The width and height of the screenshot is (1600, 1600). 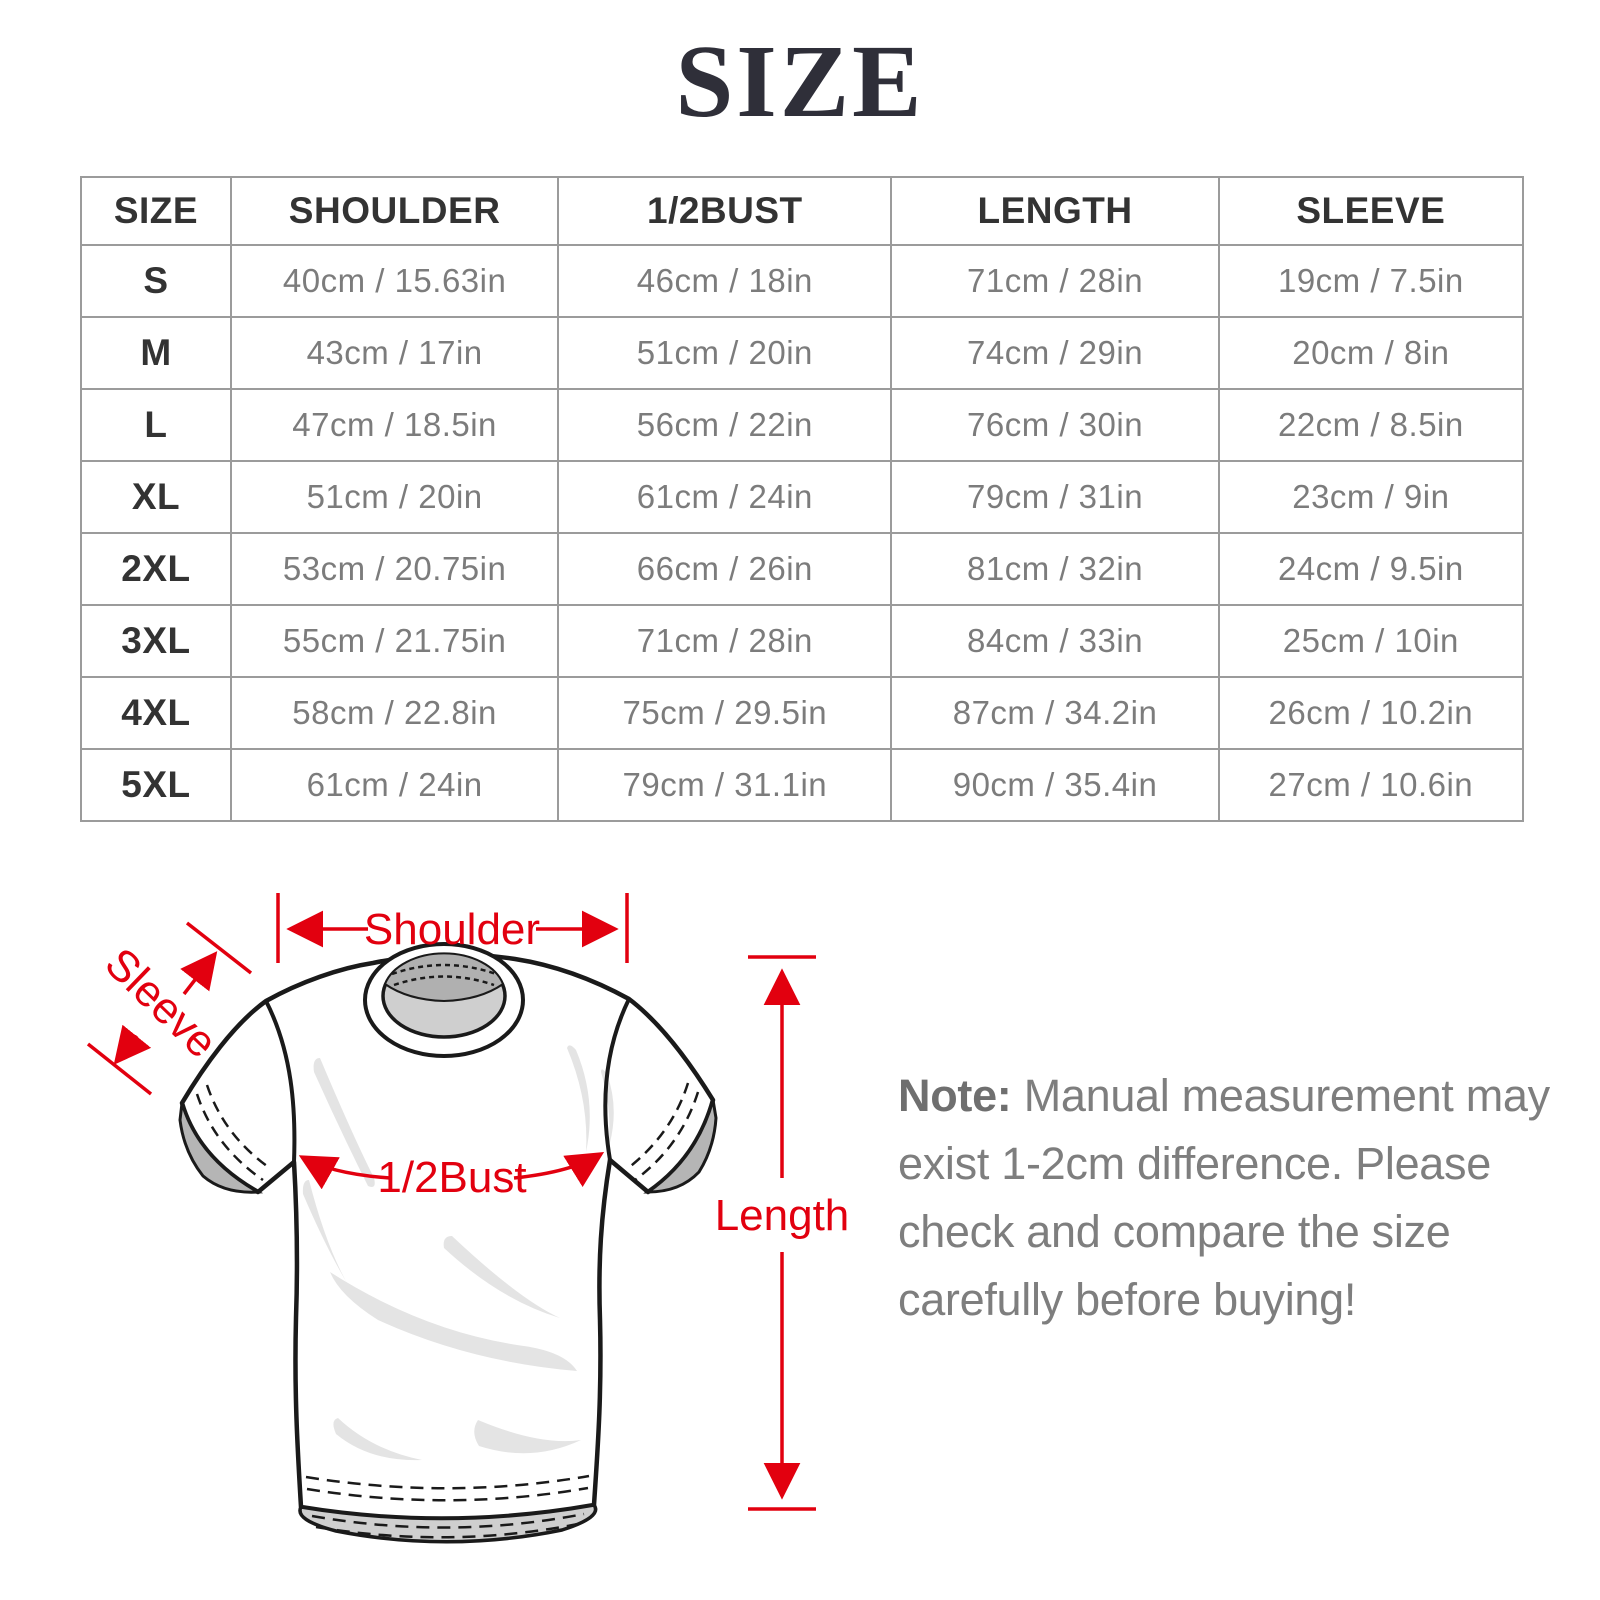 I want to click on sleeve-value: 19cm / 7.5in, so click(x=1371, y=281).